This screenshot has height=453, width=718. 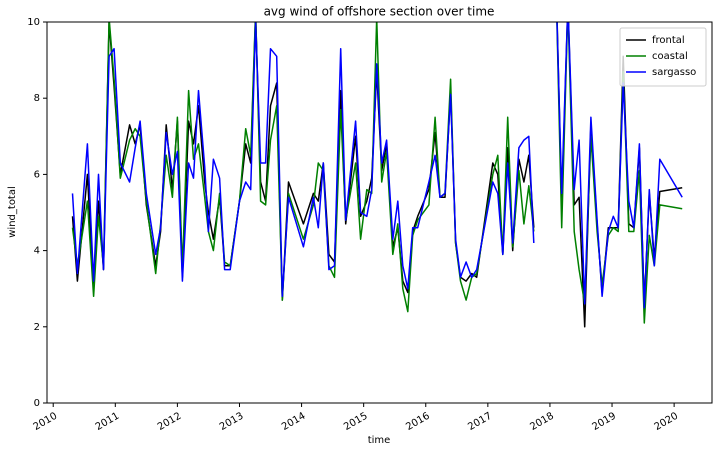 I want to click on legend: frontal coastal sargasso, so click(x=663, y=57).